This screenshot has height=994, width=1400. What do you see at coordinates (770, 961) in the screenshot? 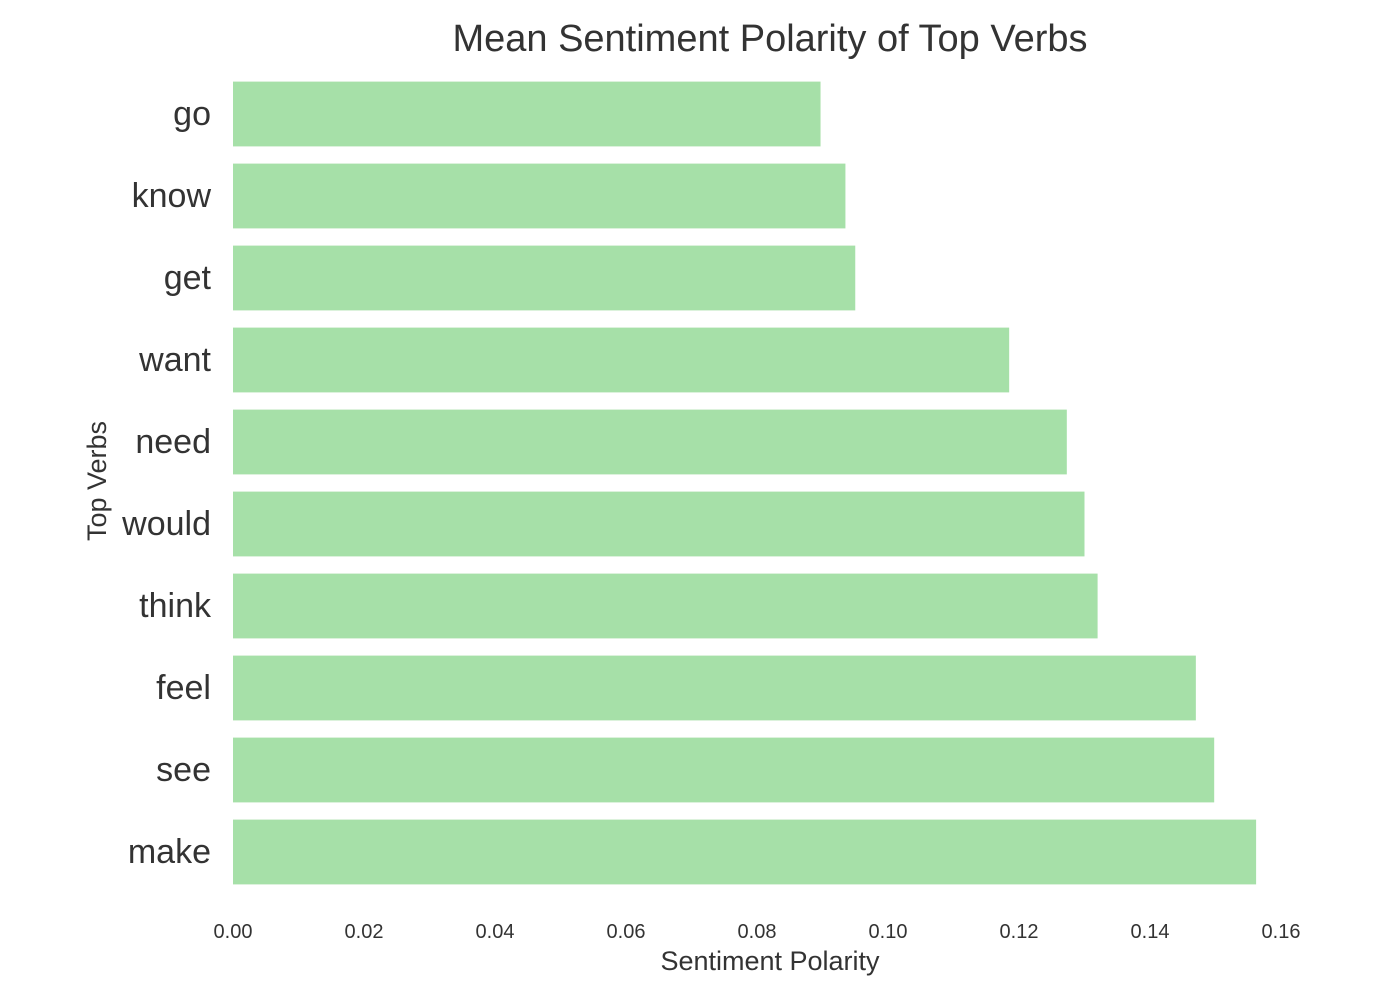
I see `x-axis-label: Sentiment Polarity` at bounding box center [770, 961].